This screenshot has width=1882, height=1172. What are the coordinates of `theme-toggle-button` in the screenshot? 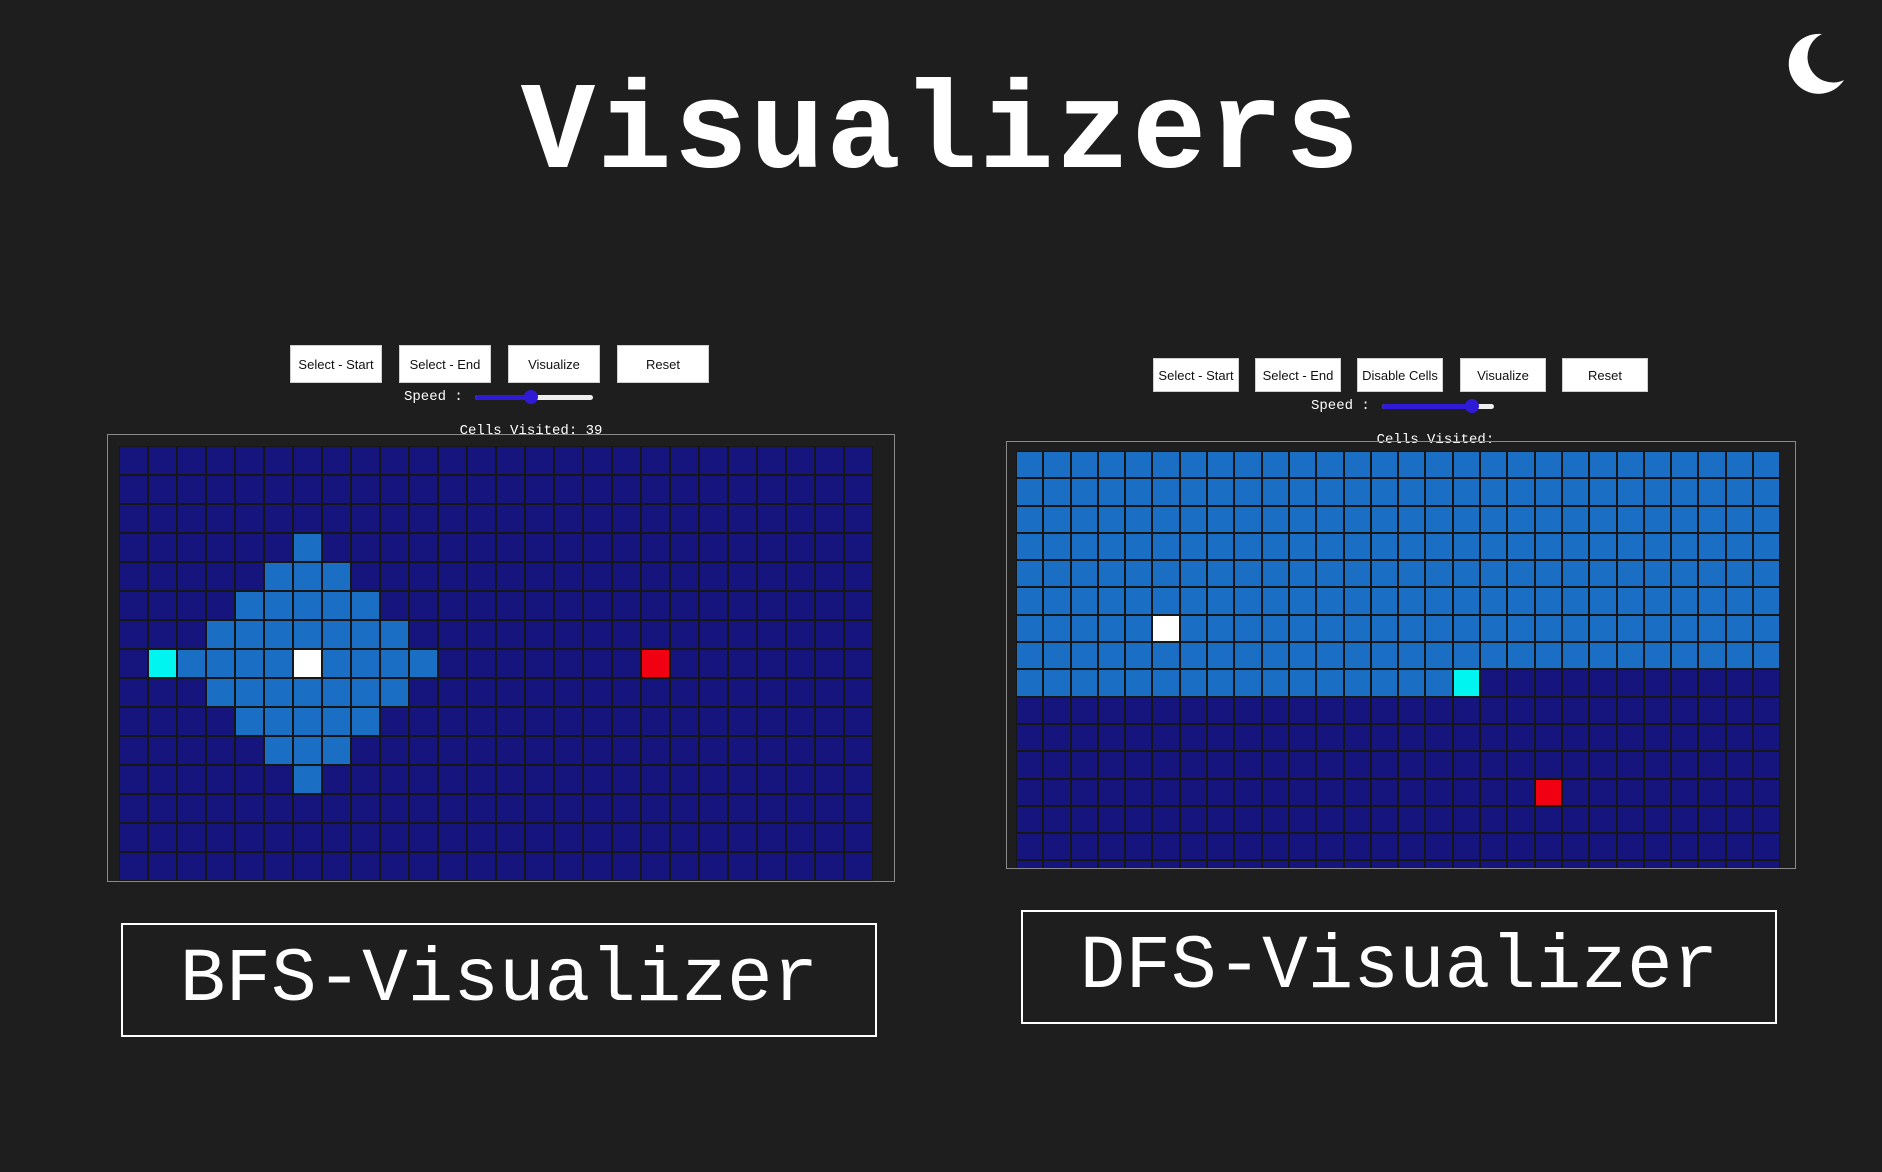 It's located at (1815, 63).